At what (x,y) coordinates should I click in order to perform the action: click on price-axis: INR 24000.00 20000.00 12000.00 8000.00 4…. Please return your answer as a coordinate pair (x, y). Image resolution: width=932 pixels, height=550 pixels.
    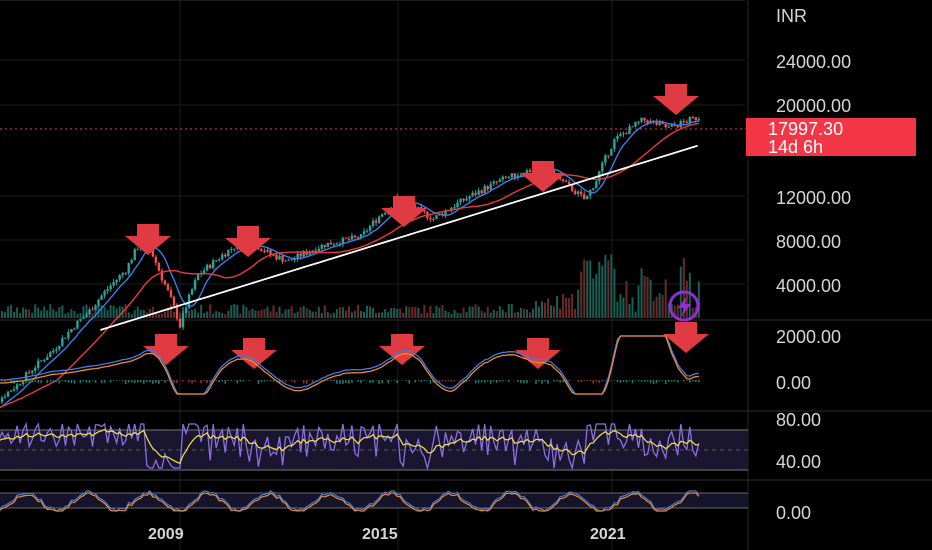
    Looking at the image, I should click on (813, 151).